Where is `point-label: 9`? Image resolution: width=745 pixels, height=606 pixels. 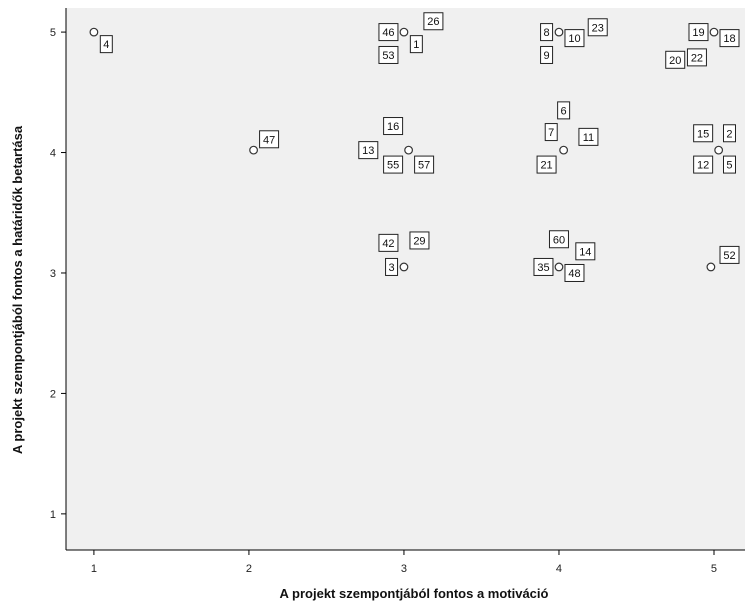 point-label: 9 is located at coordinates (547, 54).